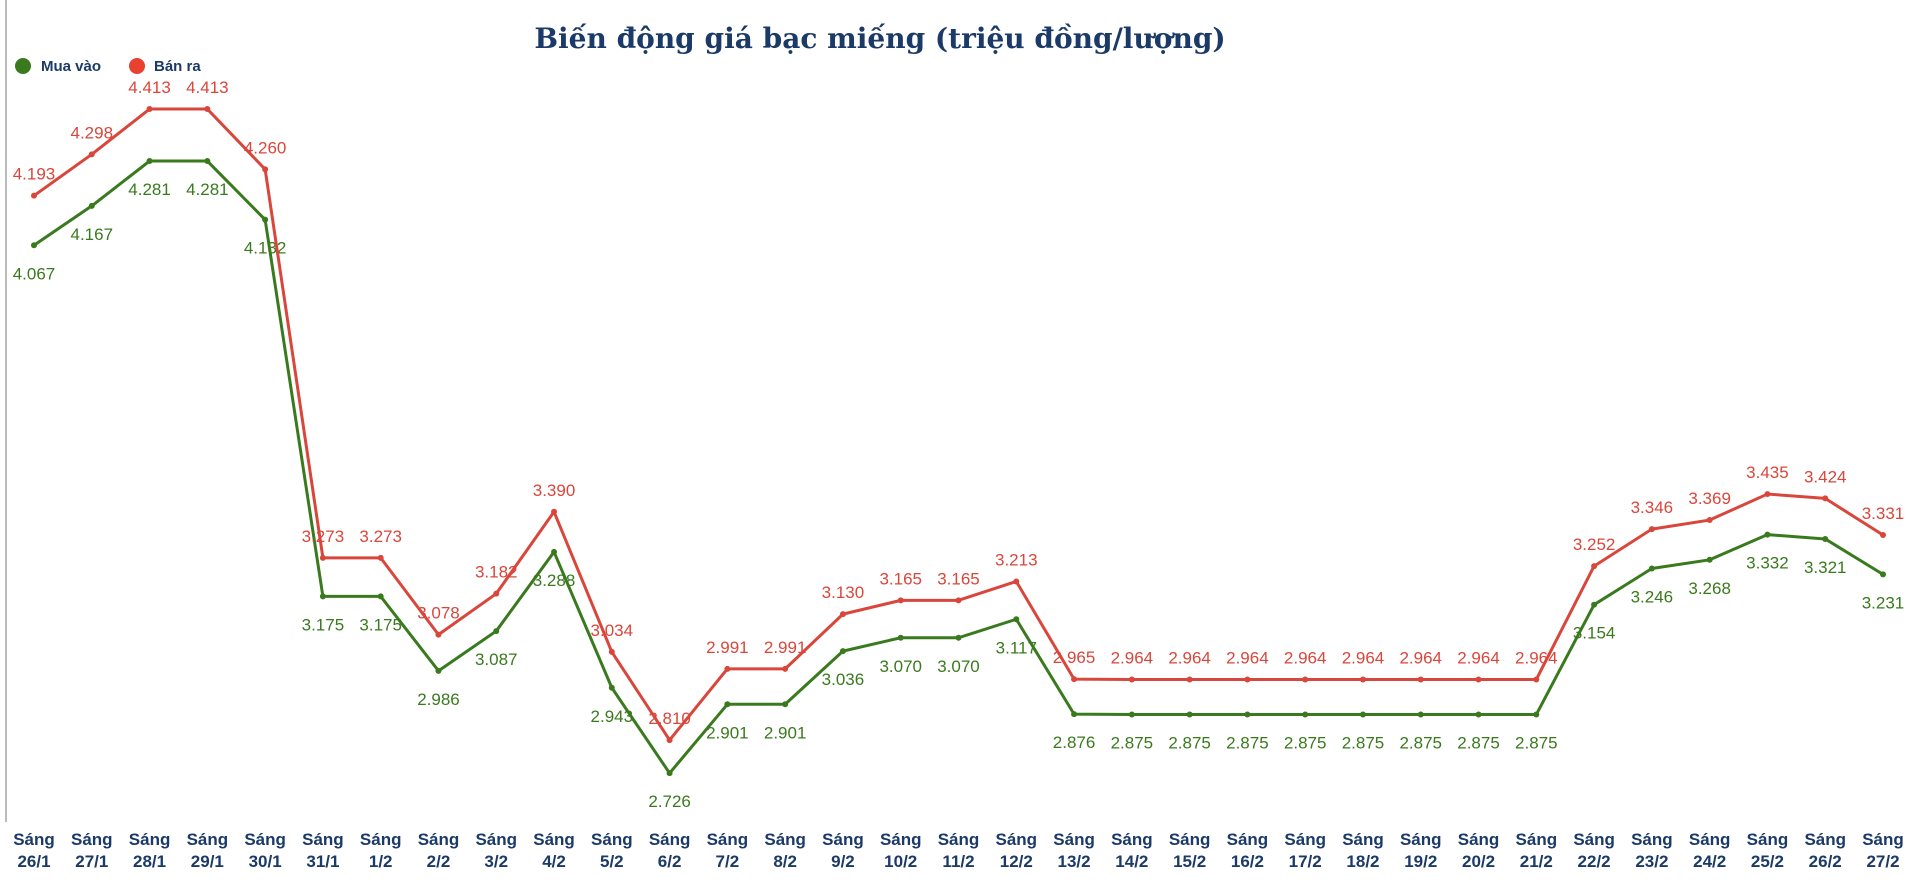 The image size is (1917, 889). I want to click on x-tick-label: Sáng 22/2, so click(1594, 850).